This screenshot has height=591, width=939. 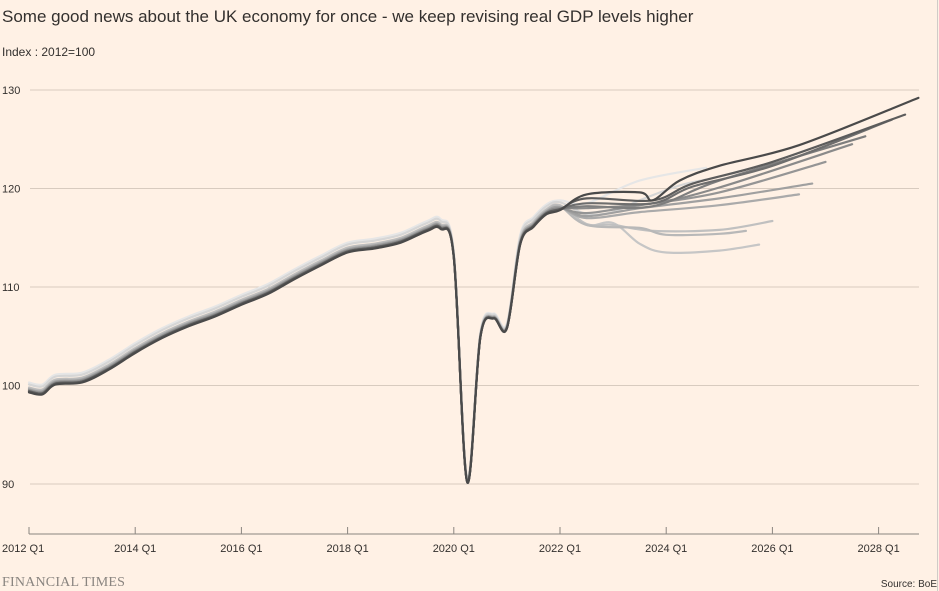 I want to click on y-tick-label: 120, so click(x=11, y=190).